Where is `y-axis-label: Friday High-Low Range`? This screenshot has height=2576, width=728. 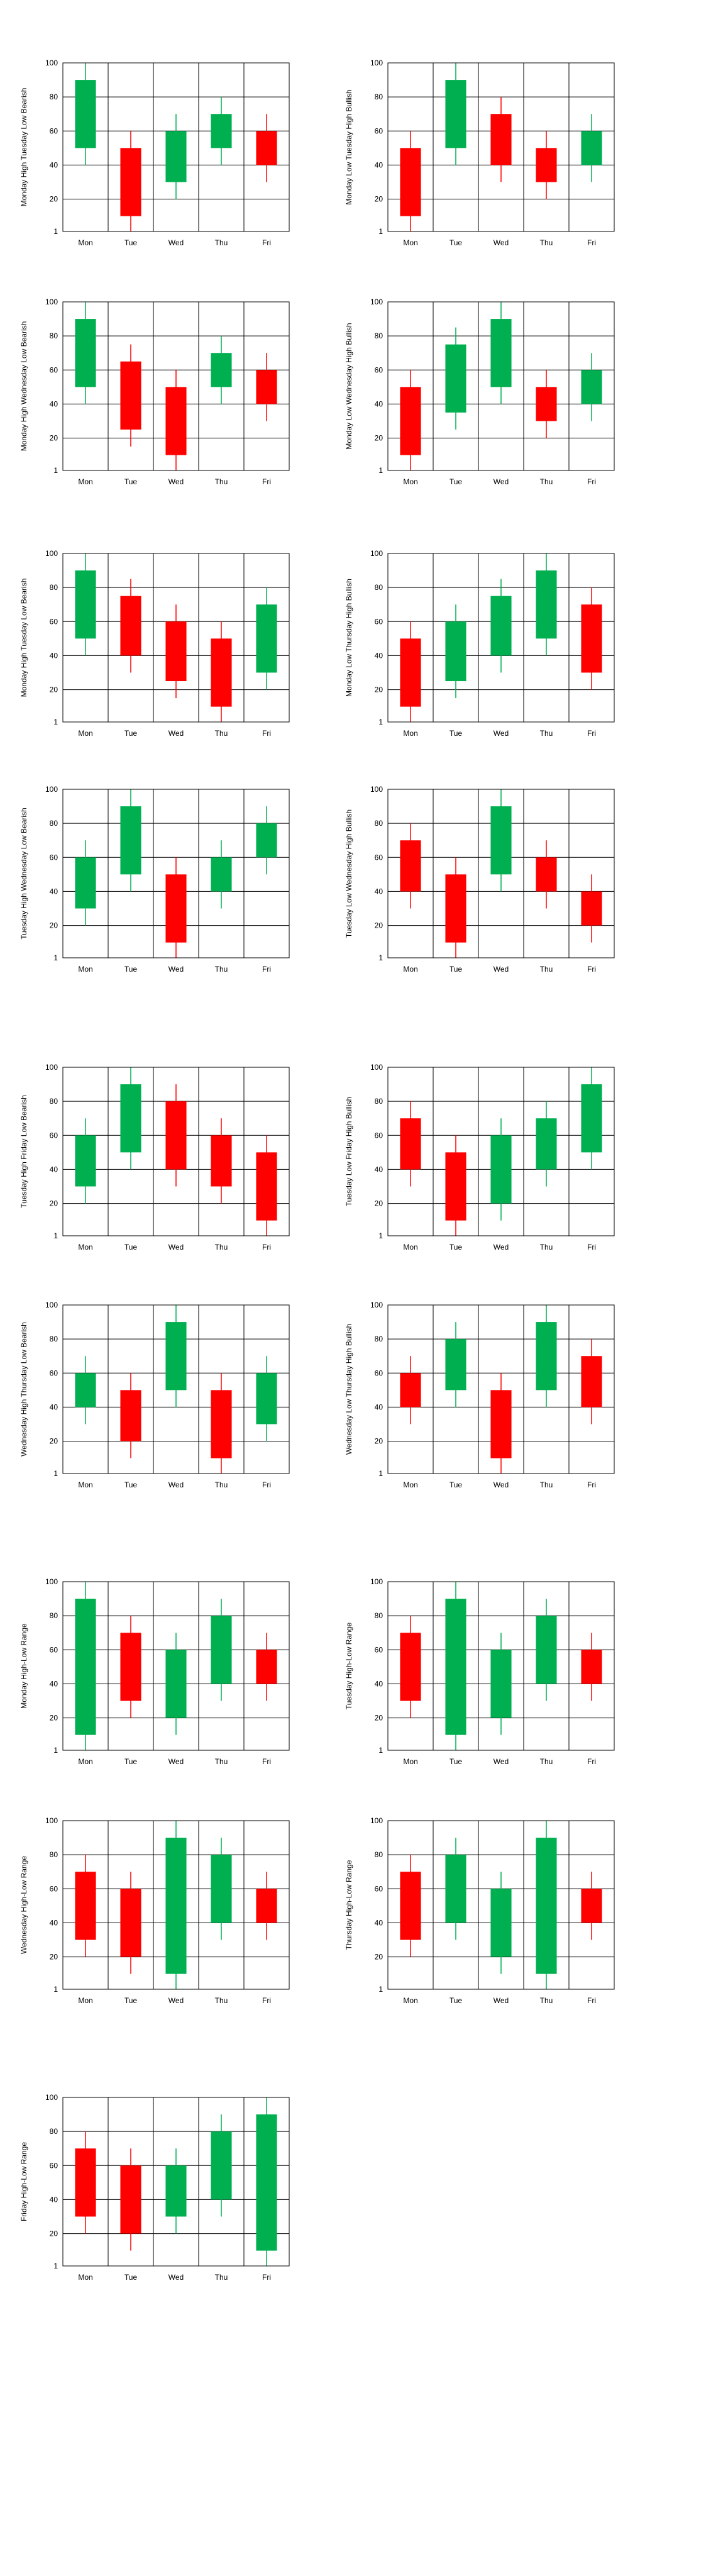
y-axis-label: Friday High-Low Range is located at coordinates (23, 2181).